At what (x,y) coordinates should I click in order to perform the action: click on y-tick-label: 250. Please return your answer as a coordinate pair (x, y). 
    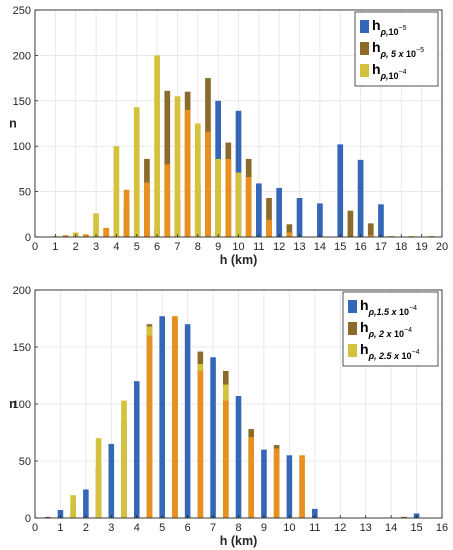
    Looking at the image, I should click on (22, 11).